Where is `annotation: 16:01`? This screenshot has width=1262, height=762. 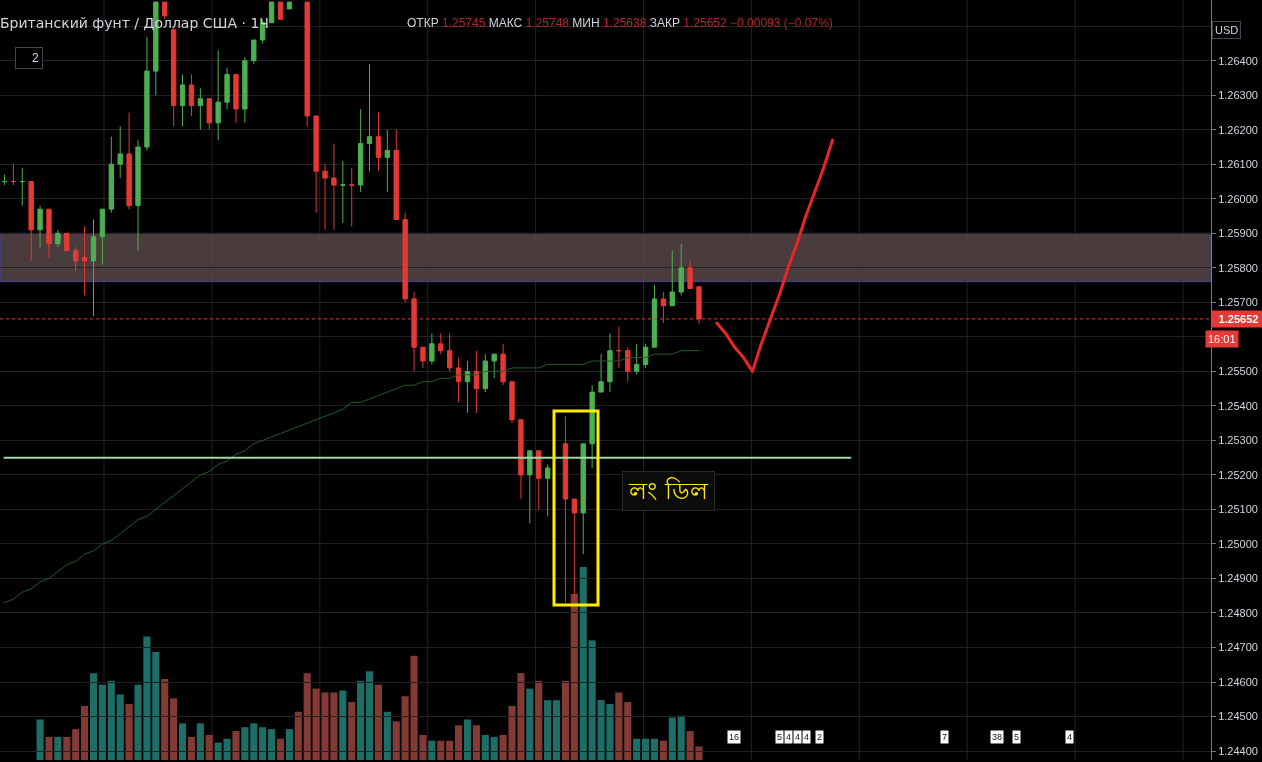 annotation: 16:01 is located at coordinates (1222, 339).